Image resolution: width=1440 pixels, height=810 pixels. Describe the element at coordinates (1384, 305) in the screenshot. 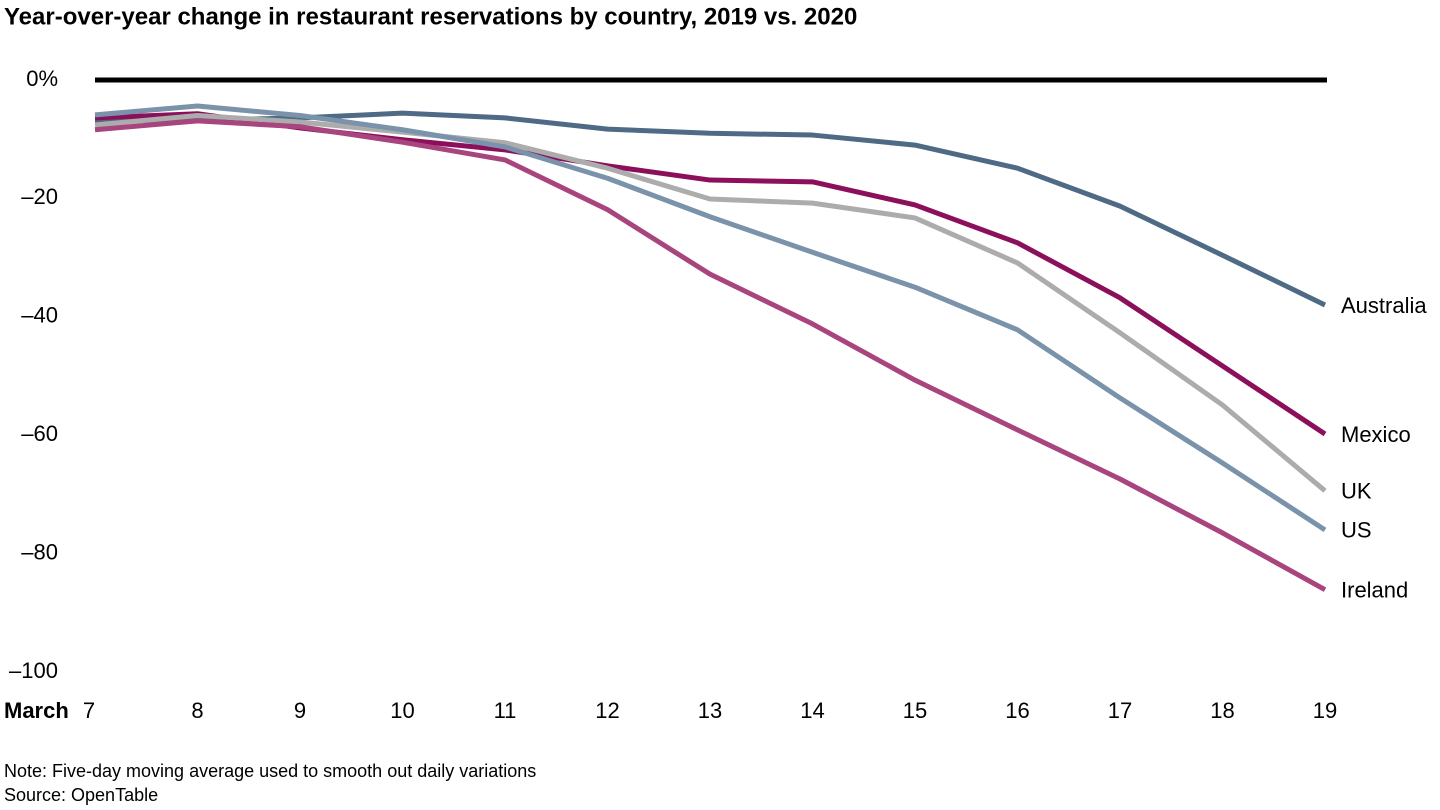

I see `series-label: Australia` at that location.